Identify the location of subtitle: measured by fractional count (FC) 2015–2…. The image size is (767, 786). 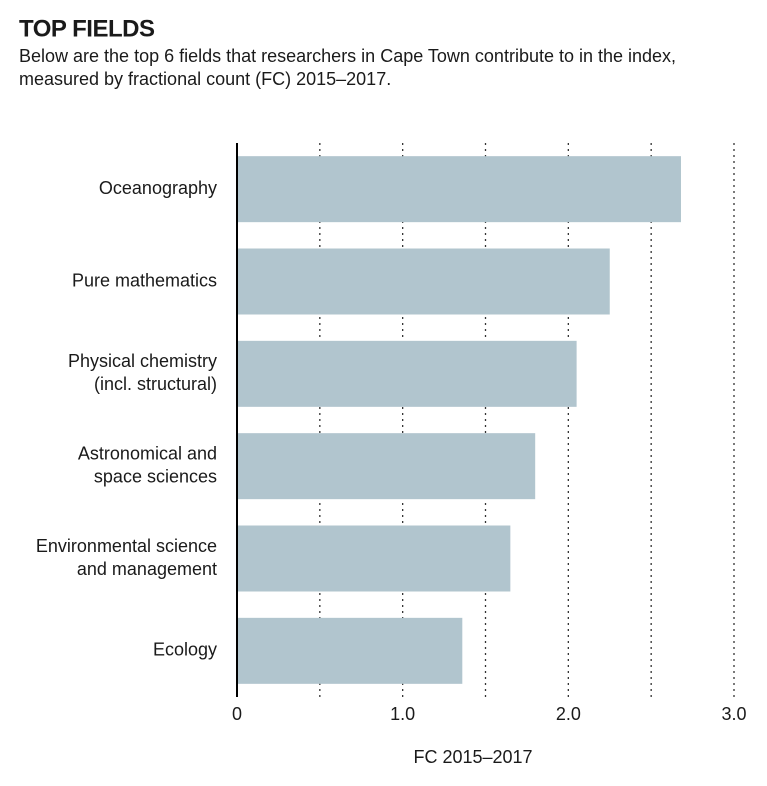
(205, 79).